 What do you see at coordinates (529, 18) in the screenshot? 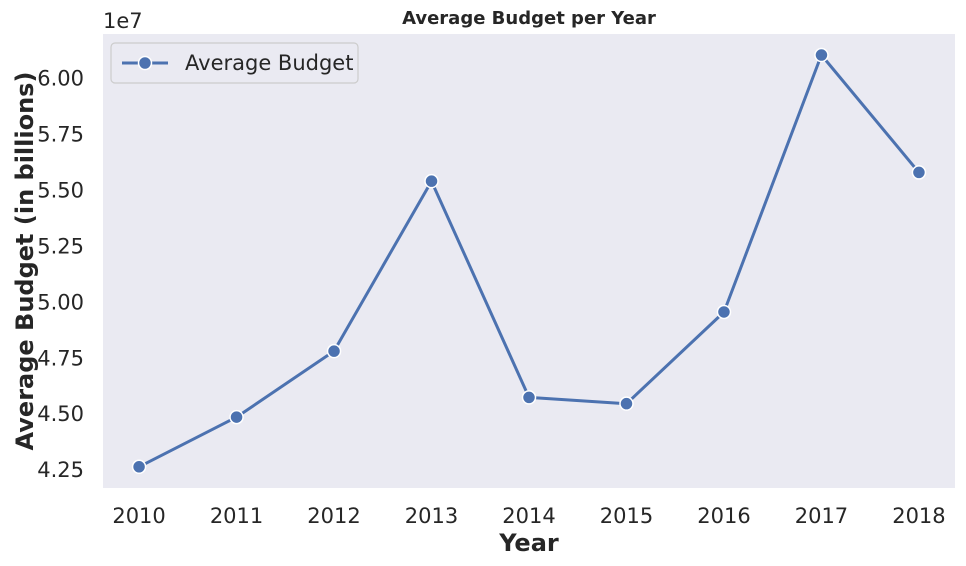
I see `chart-title: Average Budget per Year` at bounding box center [529, 18].